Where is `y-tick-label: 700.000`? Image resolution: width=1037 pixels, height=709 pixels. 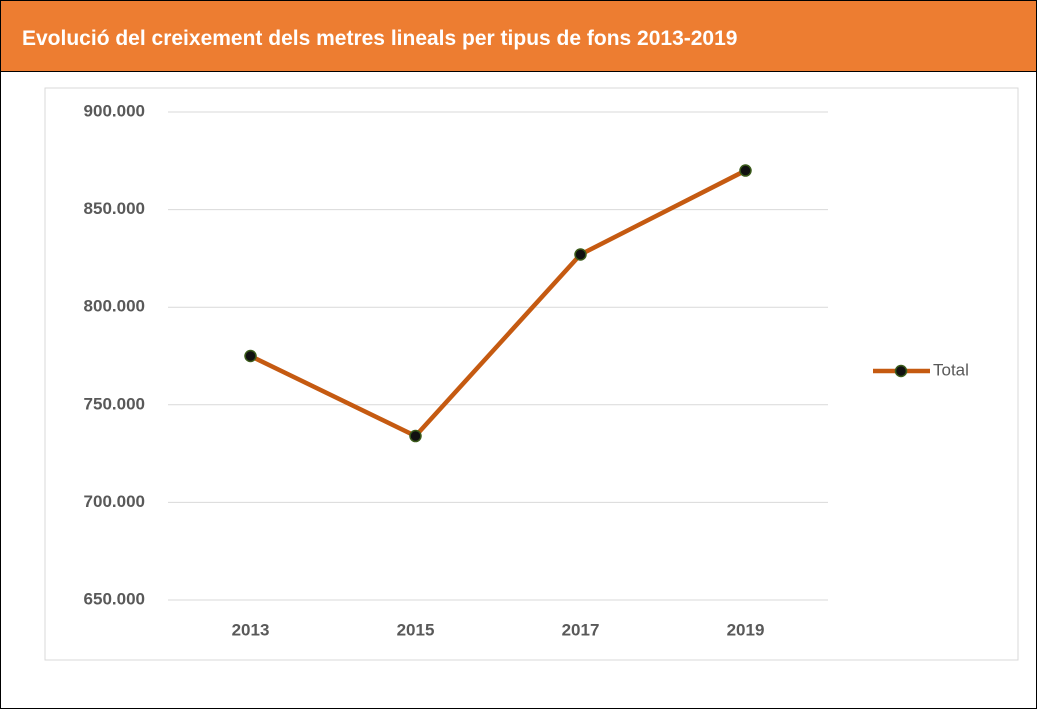
y-tick-label: 700.000 is located at coordinates (114, 501).